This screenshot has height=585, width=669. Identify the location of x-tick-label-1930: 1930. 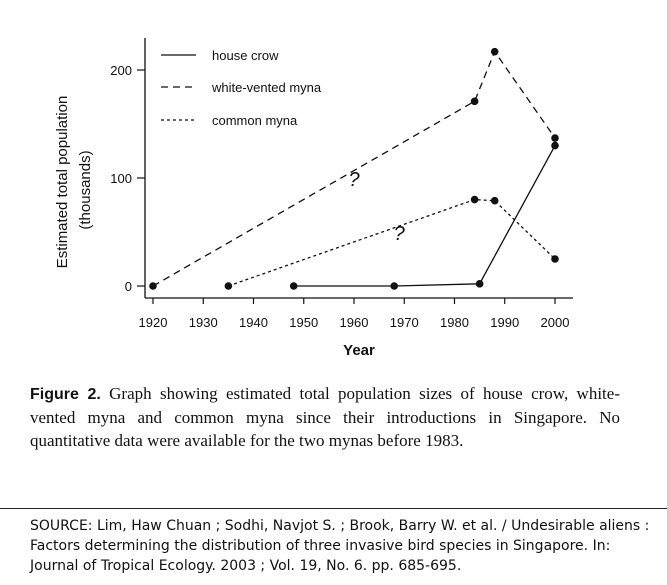
(203, 322).